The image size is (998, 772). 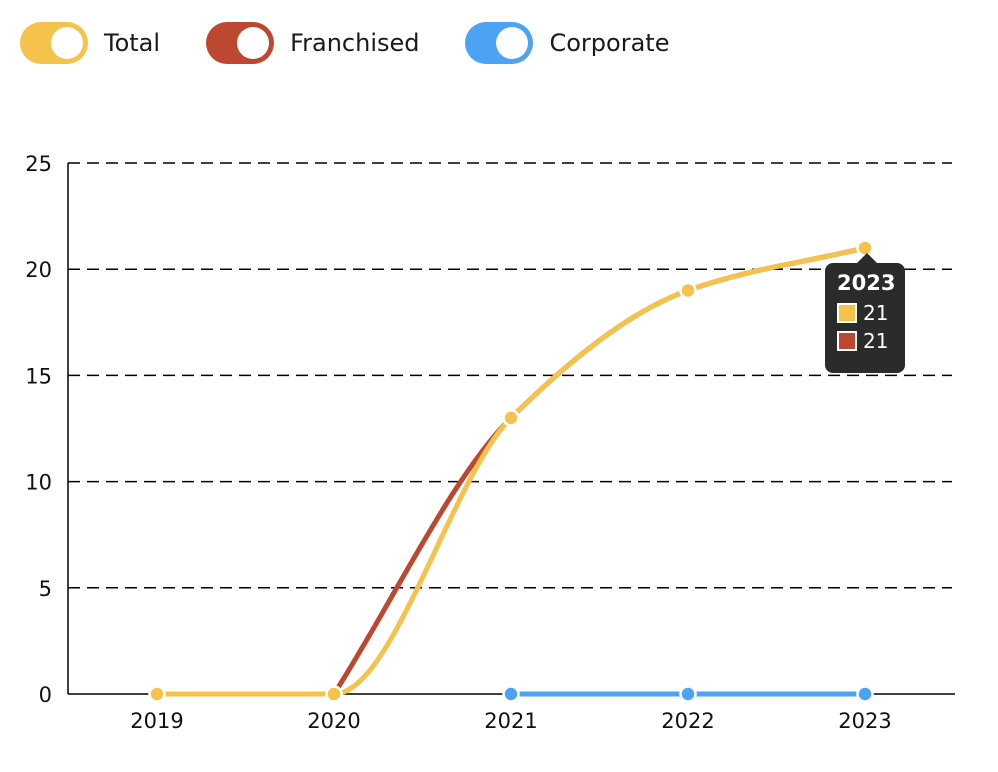 I want to click on y-tick-label-5: 5, so click(x=45, y=589).